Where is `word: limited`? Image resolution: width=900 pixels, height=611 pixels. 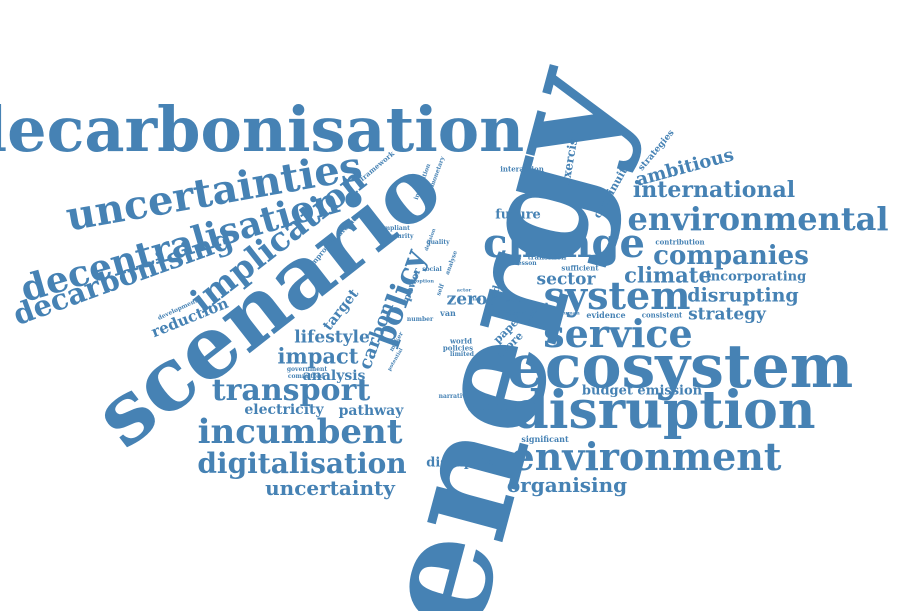 word: limited is located at coordinates (462, 354).